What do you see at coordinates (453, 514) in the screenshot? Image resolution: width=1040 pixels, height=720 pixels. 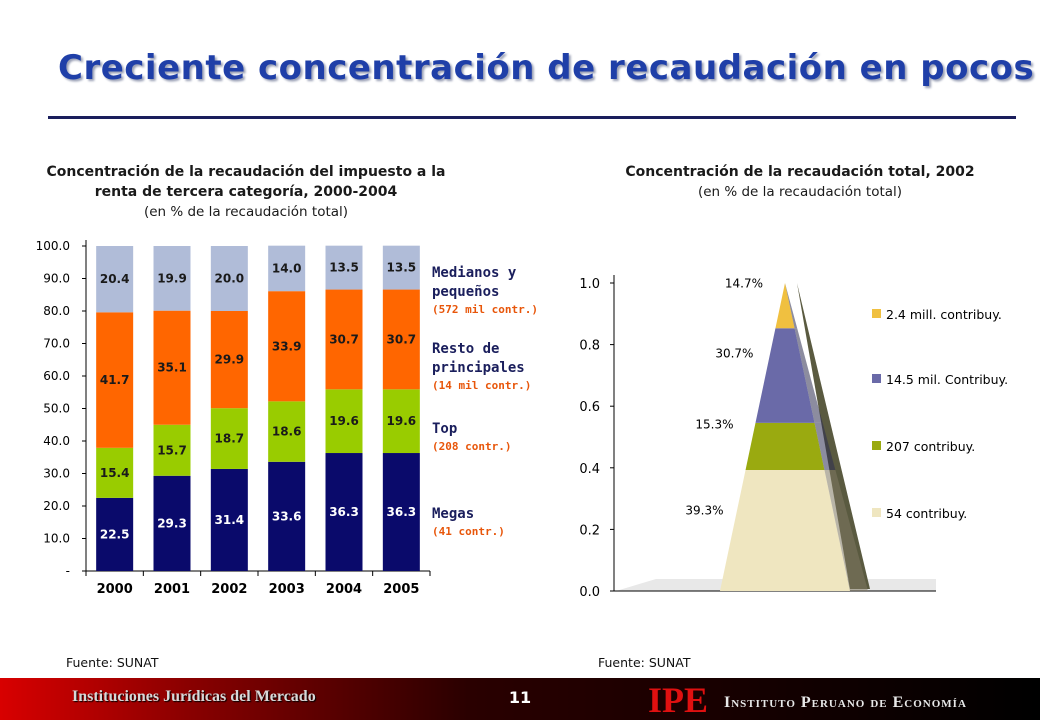 I see `legend-megas-name: Megas` at bounding box center [453, 514].